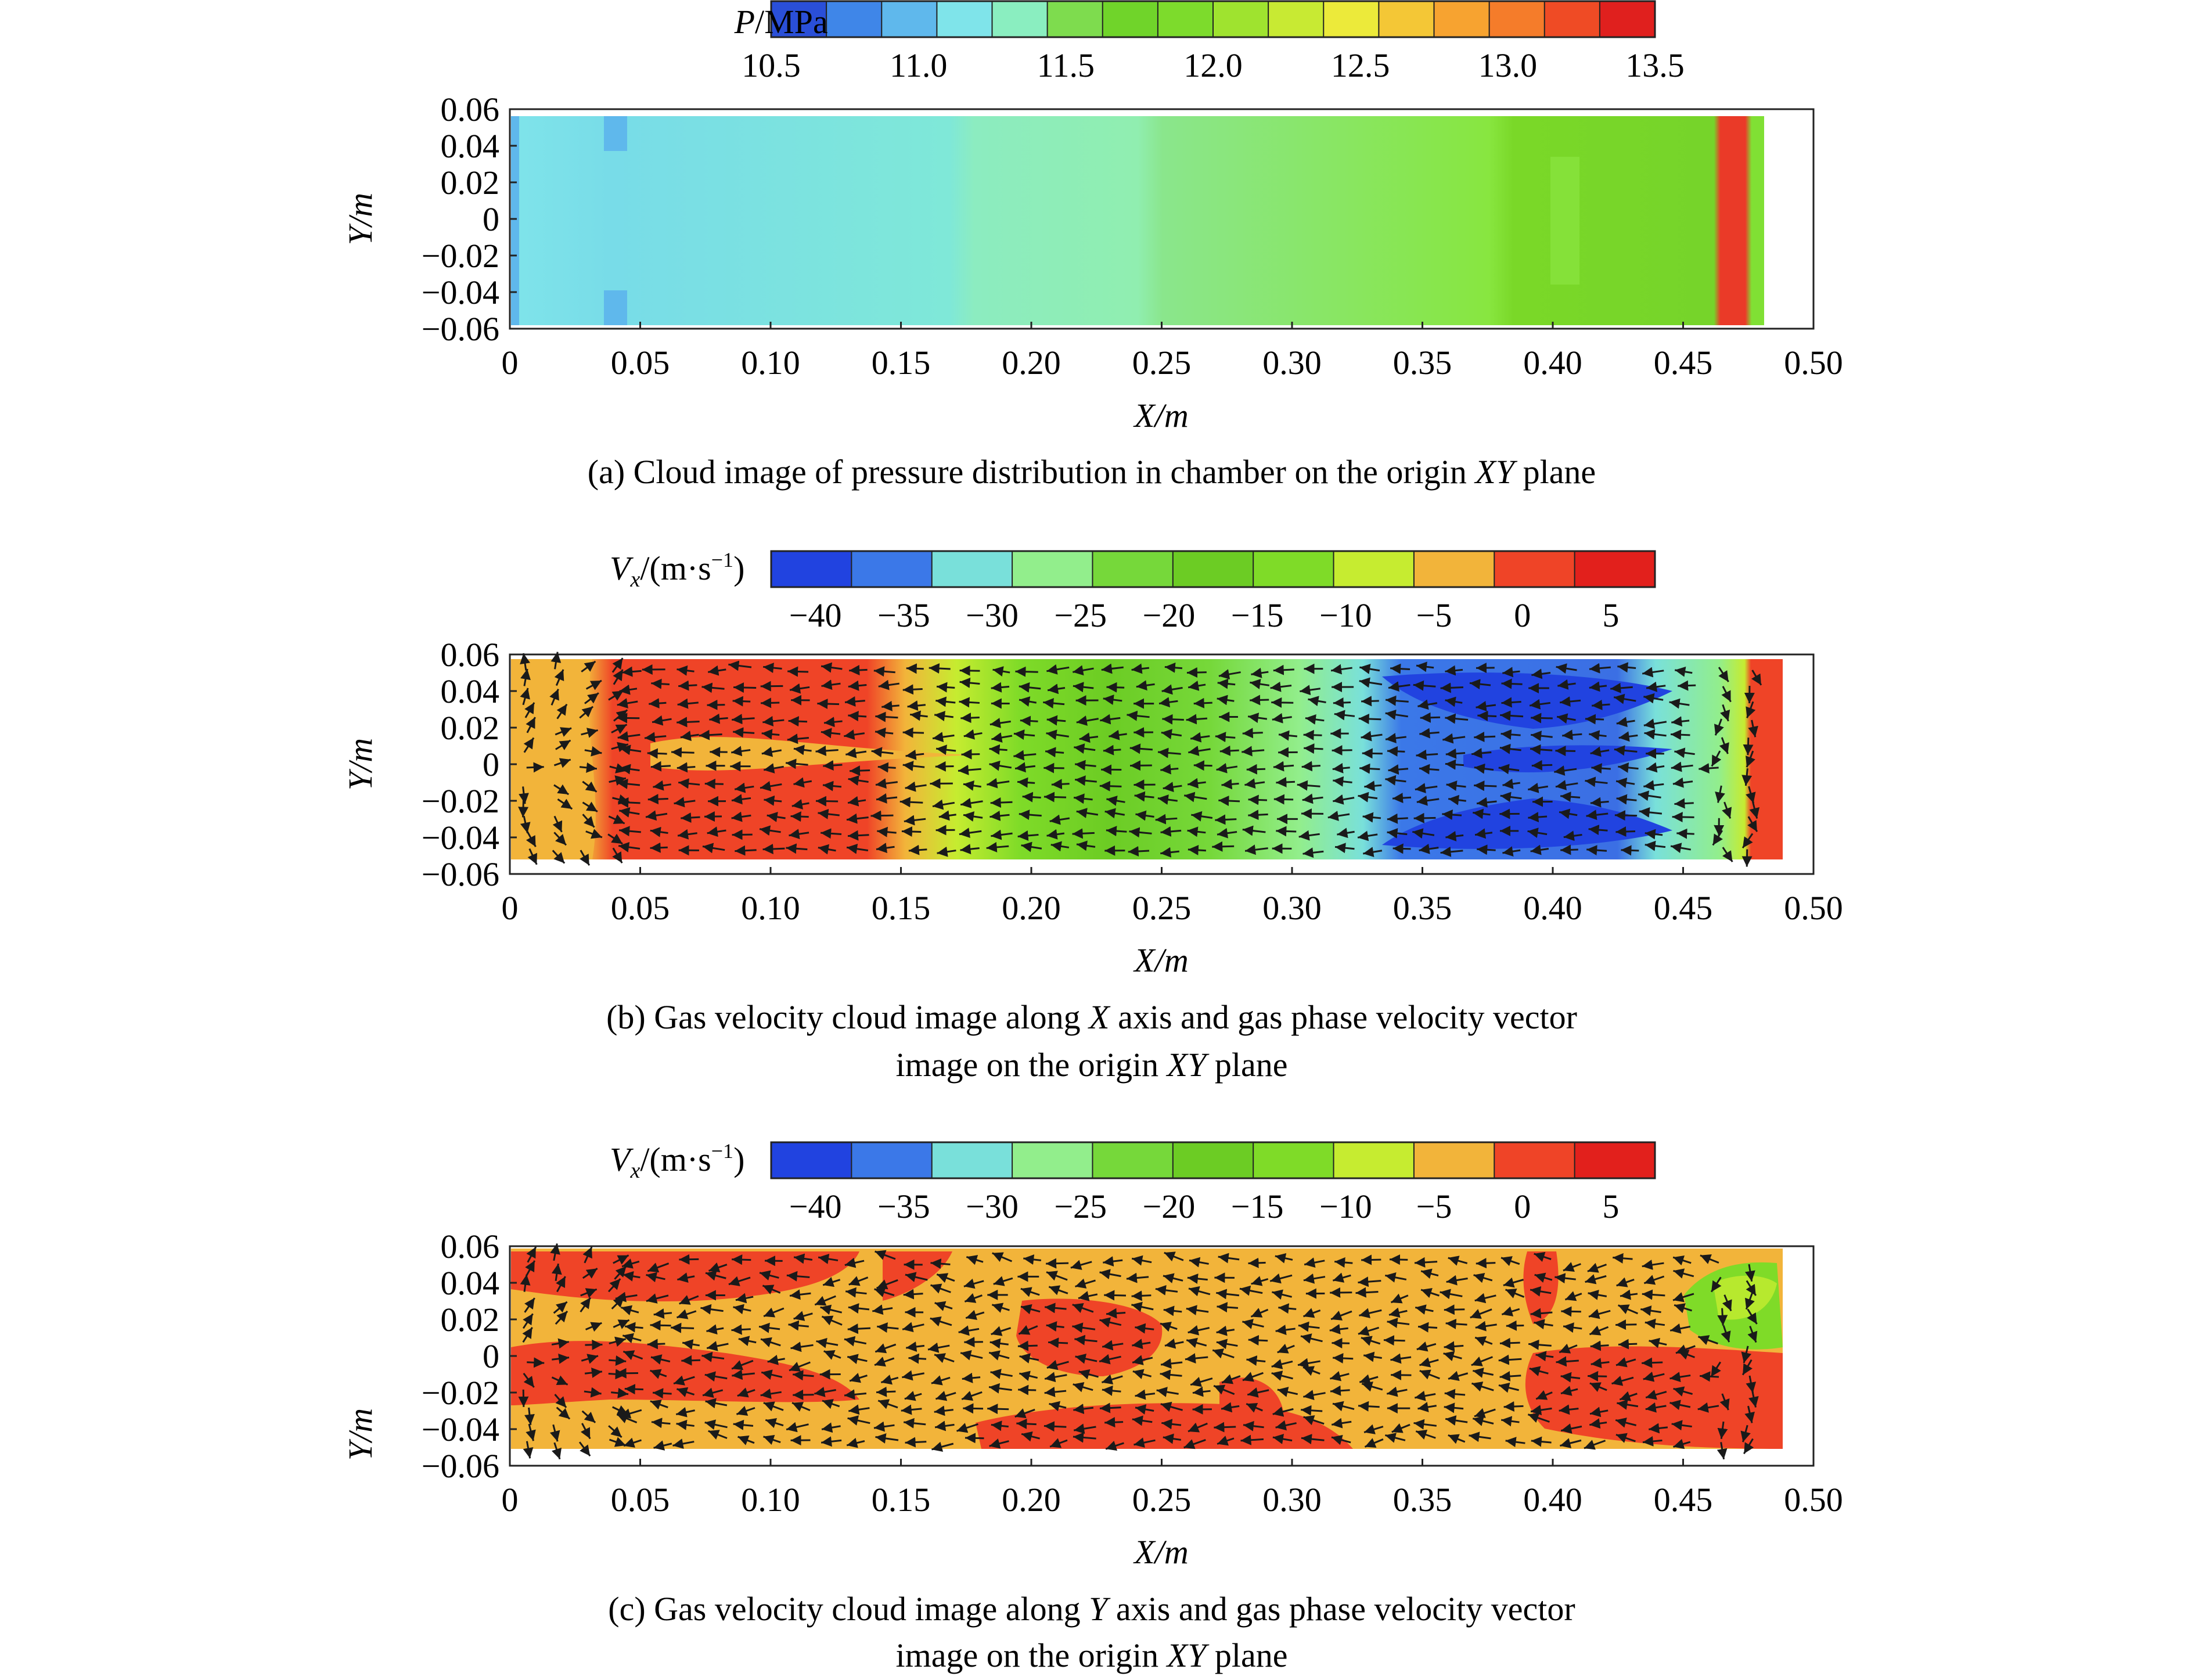 The height and width of the screenshot is (1680, 2195). I want to click on pressure-patch, so click(515, 220).